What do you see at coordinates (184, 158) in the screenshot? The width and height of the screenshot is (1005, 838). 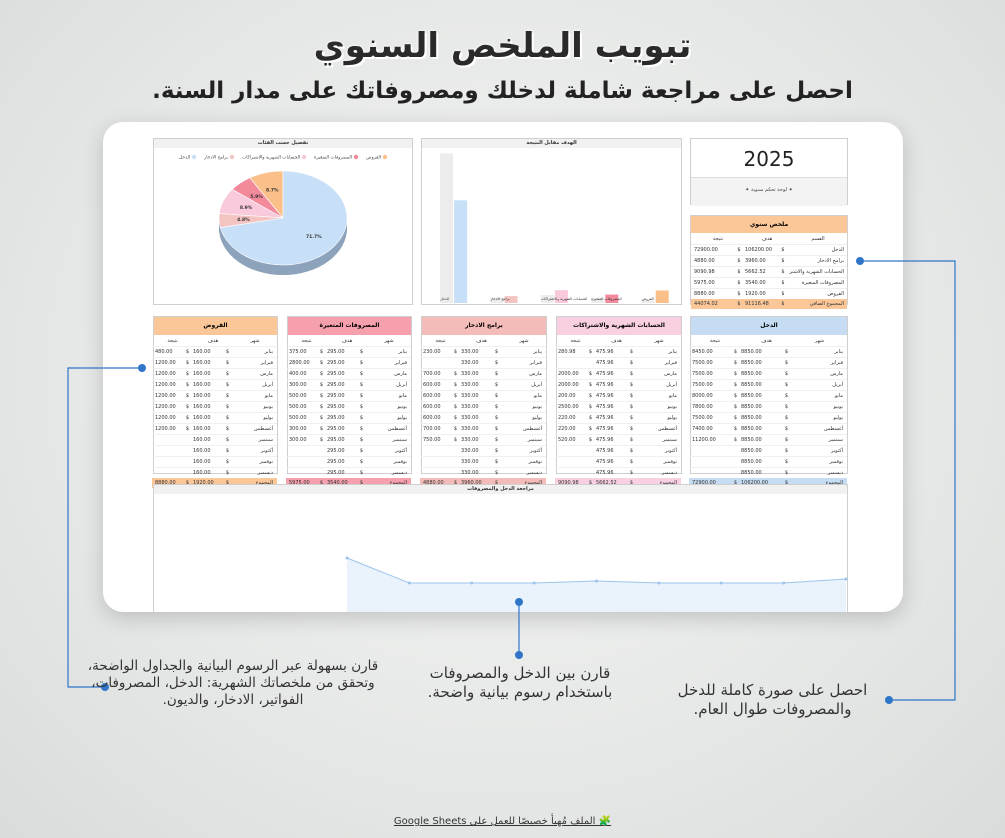 I see `legend-label: الدخل` at bounding box center [184, 158].